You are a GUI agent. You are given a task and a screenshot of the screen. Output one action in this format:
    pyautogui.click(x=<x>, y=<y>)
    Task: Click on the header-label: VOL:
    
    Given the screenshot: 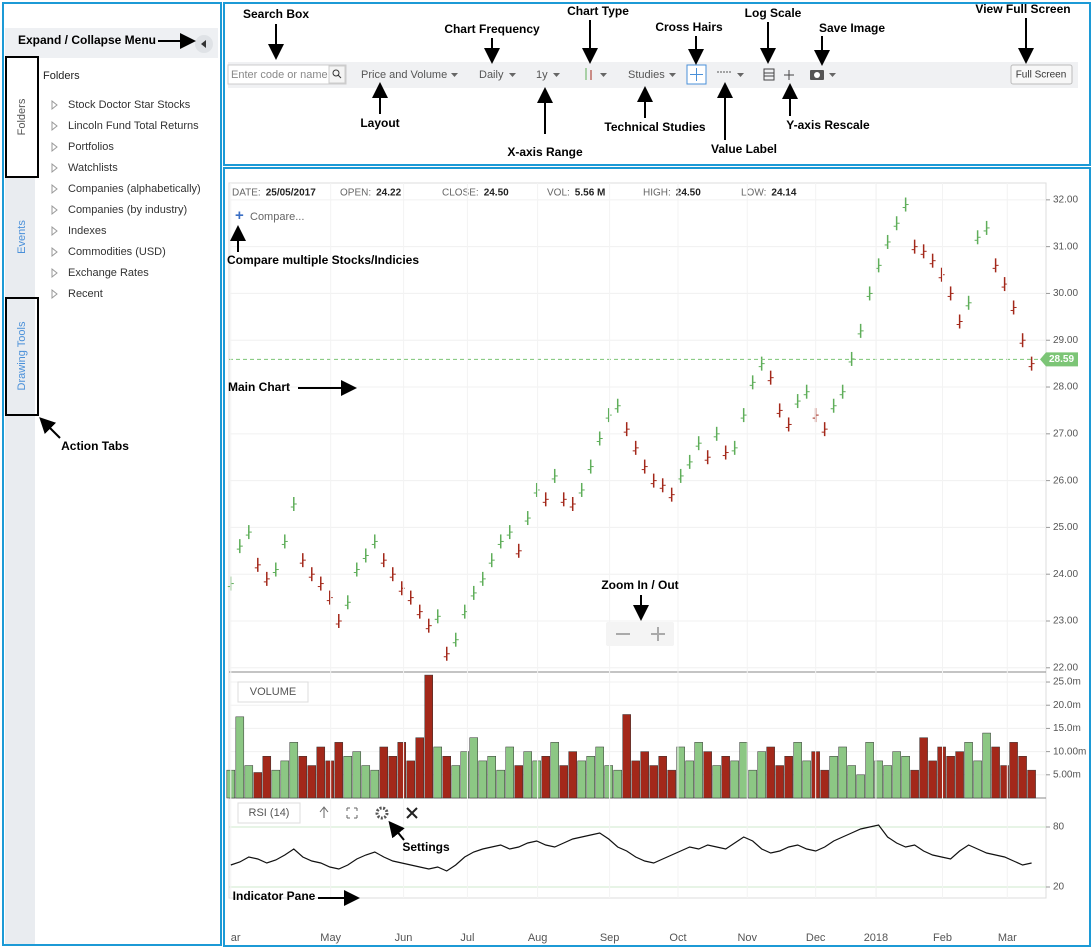 What is the action you would take?
    pyautogui.click(x=558, y=193)
    